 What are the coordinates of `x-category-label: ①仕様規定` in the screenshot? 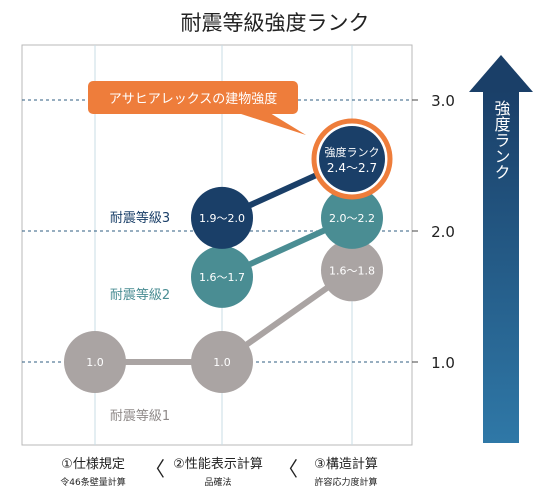 It's located at (93, 464).